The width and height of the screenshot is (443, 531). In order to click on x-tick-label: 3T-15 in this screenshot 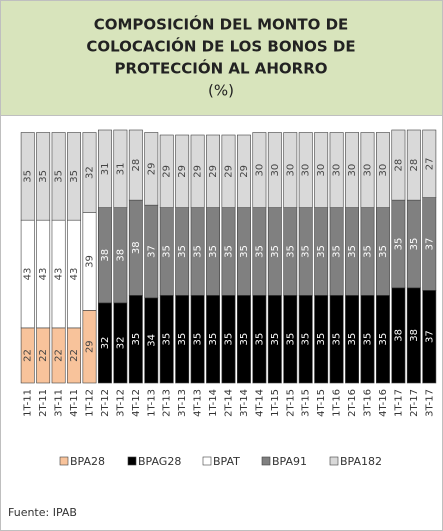, I will do `click(306, 403)`.